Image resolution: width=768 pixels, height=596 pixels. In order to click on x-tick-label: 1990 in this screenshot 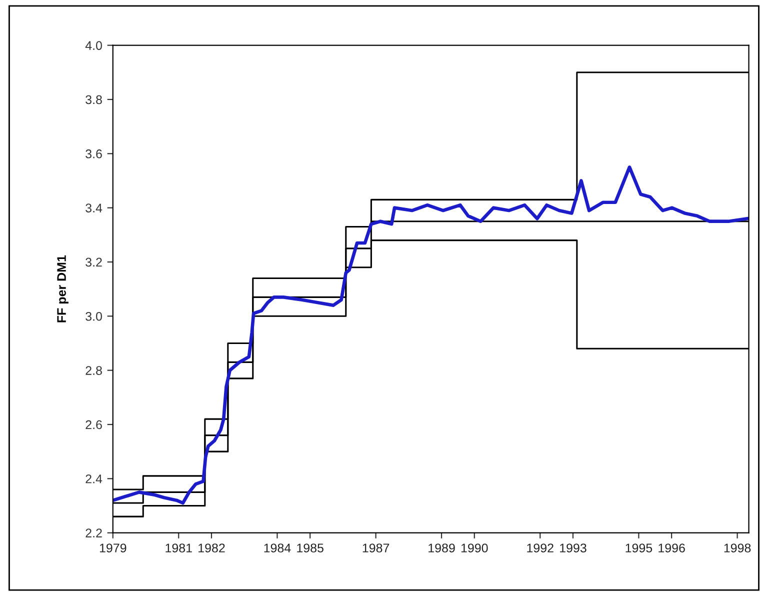, I will do `click(474, 548)`.